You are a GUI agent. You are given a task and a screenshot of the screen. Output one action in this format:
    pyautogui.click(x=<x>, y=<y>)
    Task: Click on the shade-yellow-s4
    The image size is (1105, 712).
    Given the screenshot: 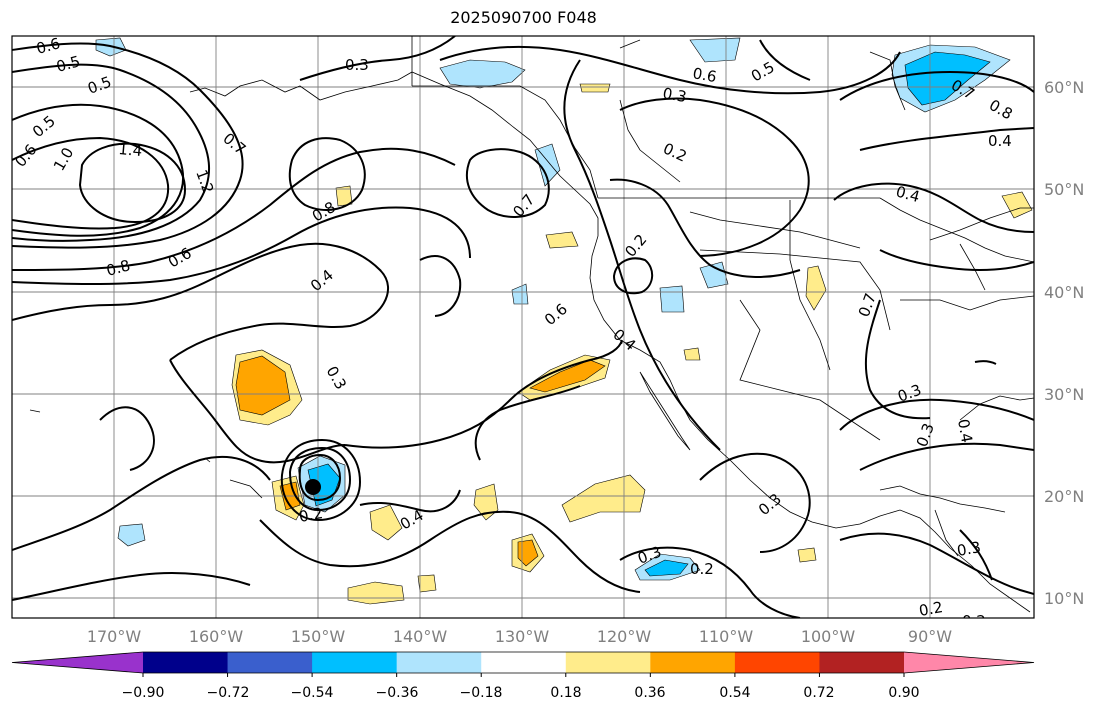 What is the action you would take?
    pyautogui.click(x=376, y=593)
    